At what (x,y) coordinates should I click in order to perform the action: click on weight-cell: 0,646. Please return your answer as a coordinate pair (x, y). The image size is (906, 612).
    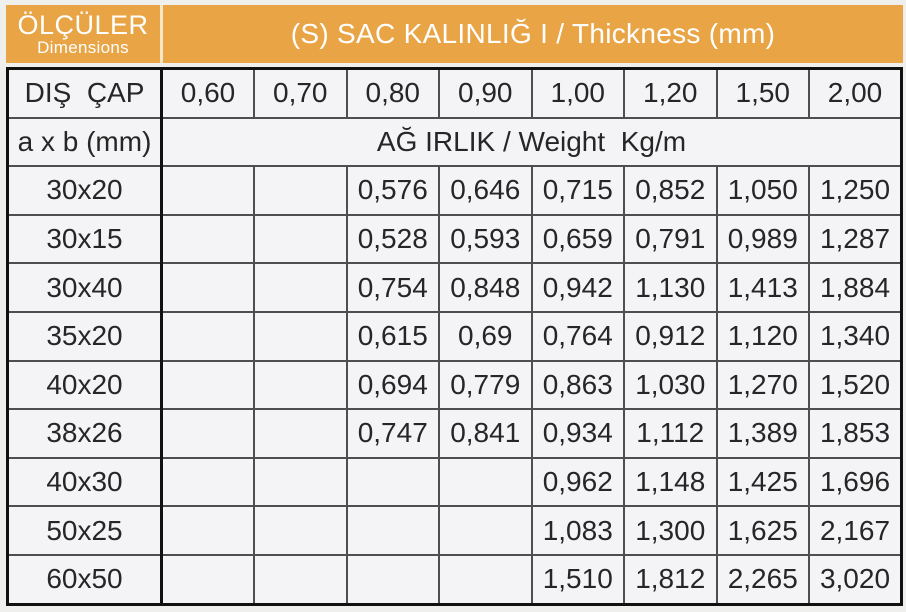
    Looking at the image, I should click on (485, 190).